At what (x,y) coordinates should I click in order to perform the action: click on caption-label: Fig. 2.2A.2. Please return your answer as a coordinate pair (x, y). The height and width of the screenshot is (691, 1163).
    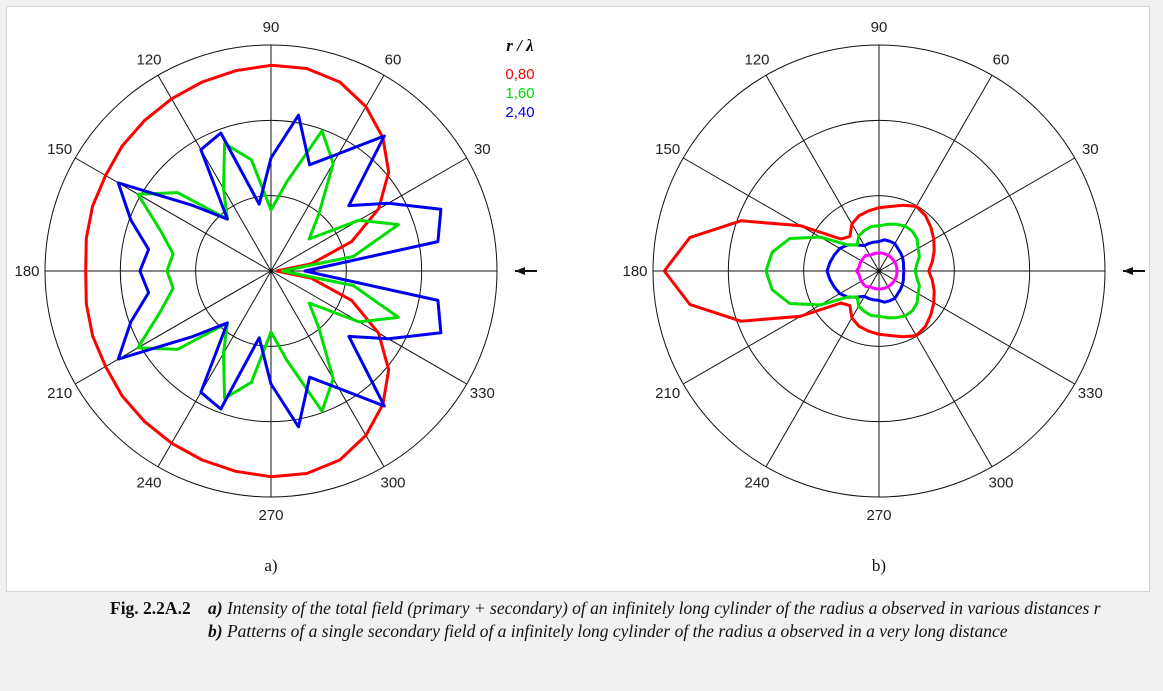
    Looking at the image, I should click on (150, 608).